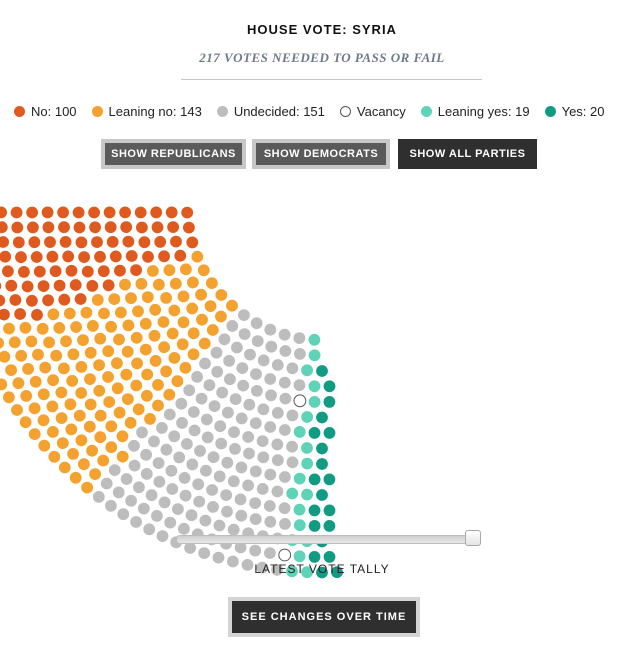  I want to click on seat-vacancy, so click(300, 401).